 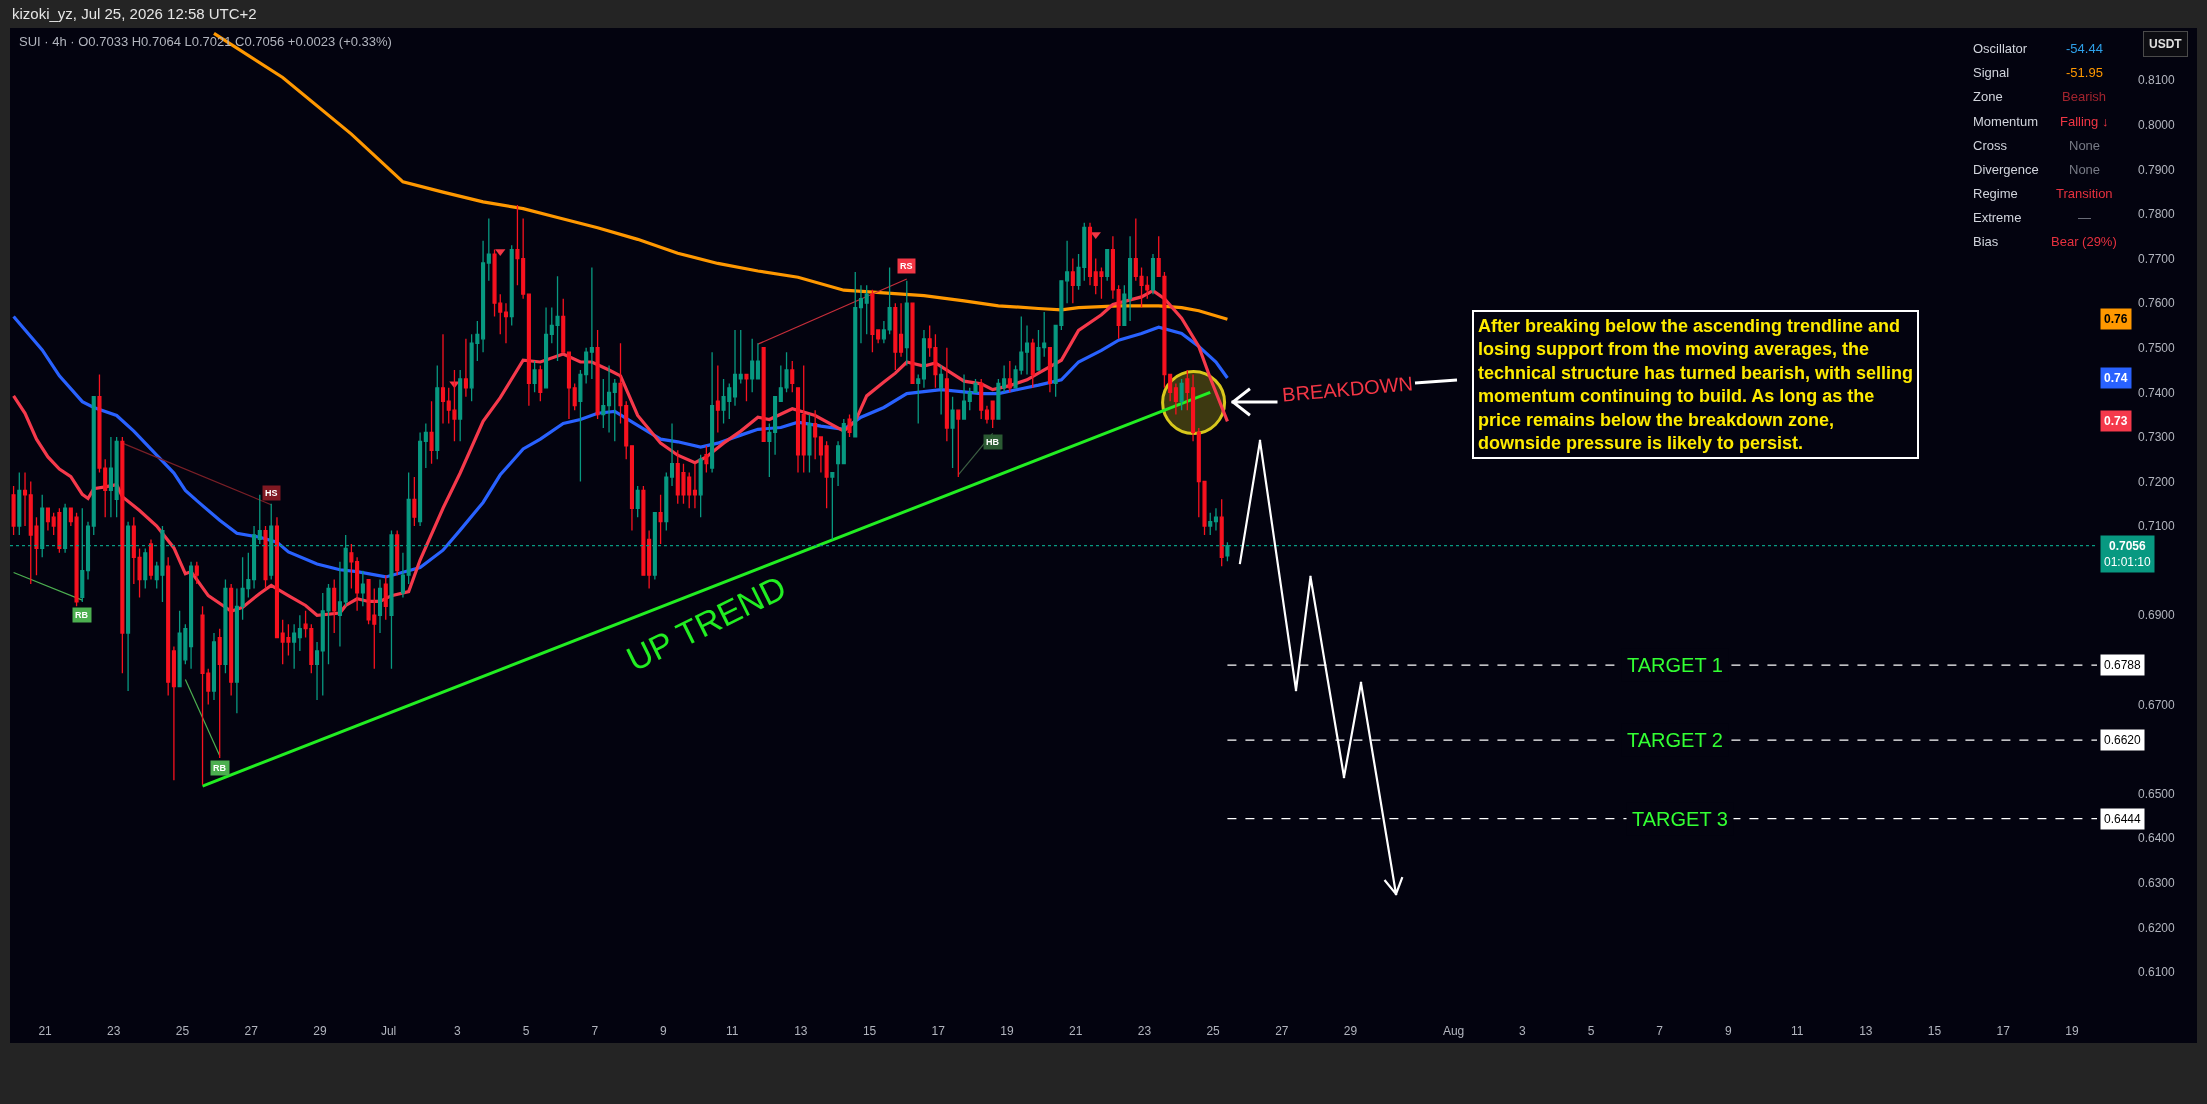 What do you see at coordinates (2166, 44) in the screenshot?
I see `text: USDT` at bounding box center [2166, 44].